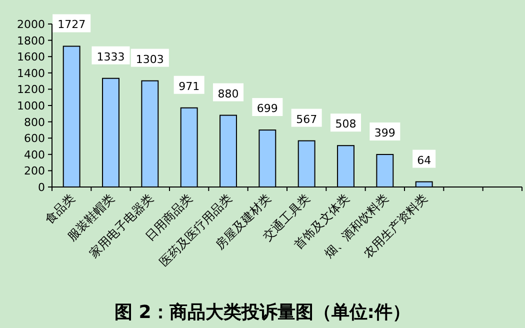 The image size is (525, 328). I want to click on y-tick-label: 1400, so click(31, 73).